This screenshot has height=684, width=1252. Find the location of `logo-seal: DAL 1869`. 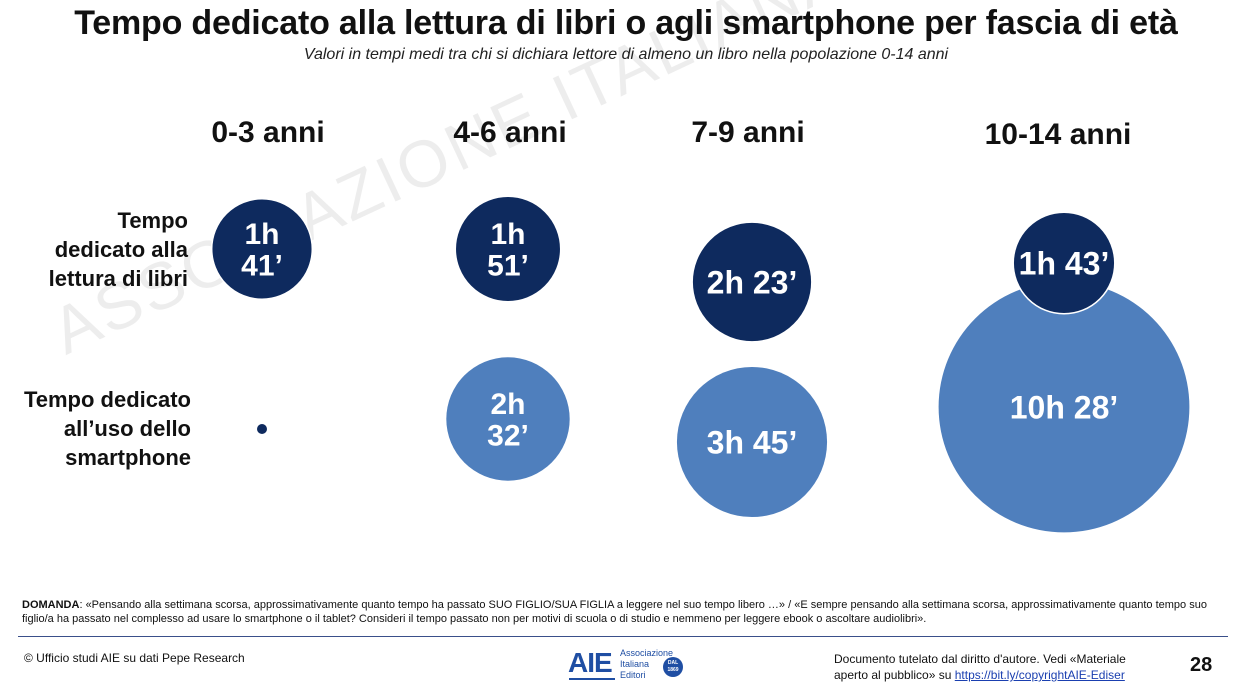

logo-seal: DAL 1869 is located at coordinates (673, 667).